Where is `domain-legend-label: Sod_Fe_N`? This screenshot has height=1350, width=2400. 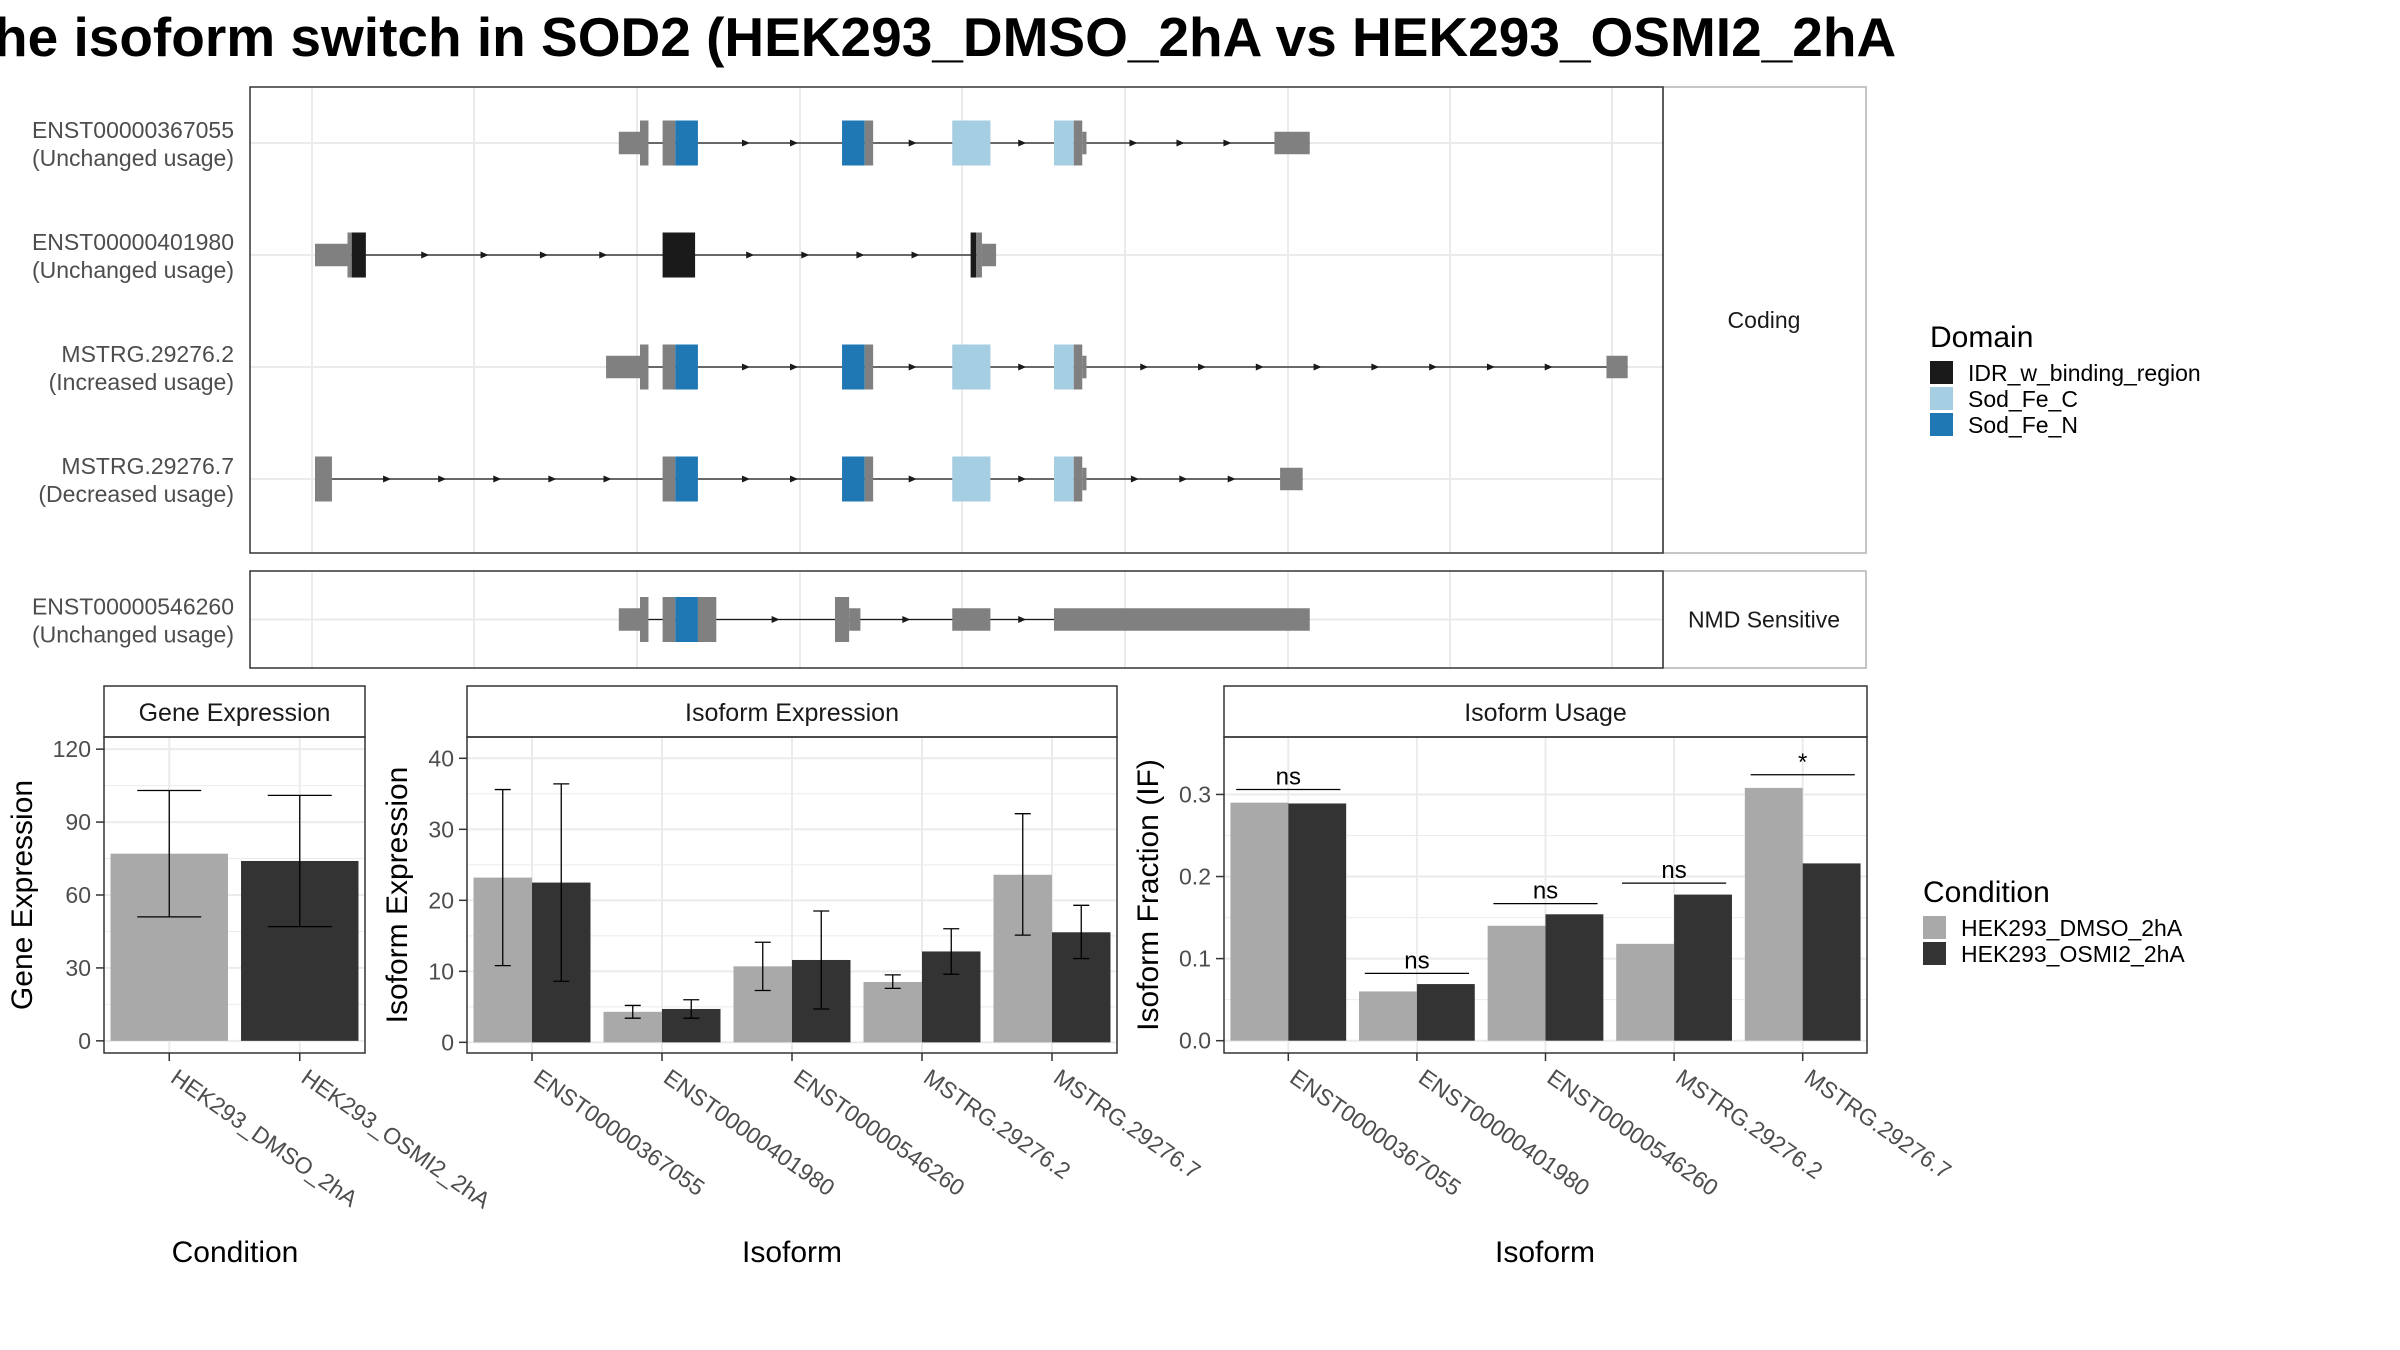 domain-legend-label: Sod_Fe_N is located at coordinates (2023, 425).